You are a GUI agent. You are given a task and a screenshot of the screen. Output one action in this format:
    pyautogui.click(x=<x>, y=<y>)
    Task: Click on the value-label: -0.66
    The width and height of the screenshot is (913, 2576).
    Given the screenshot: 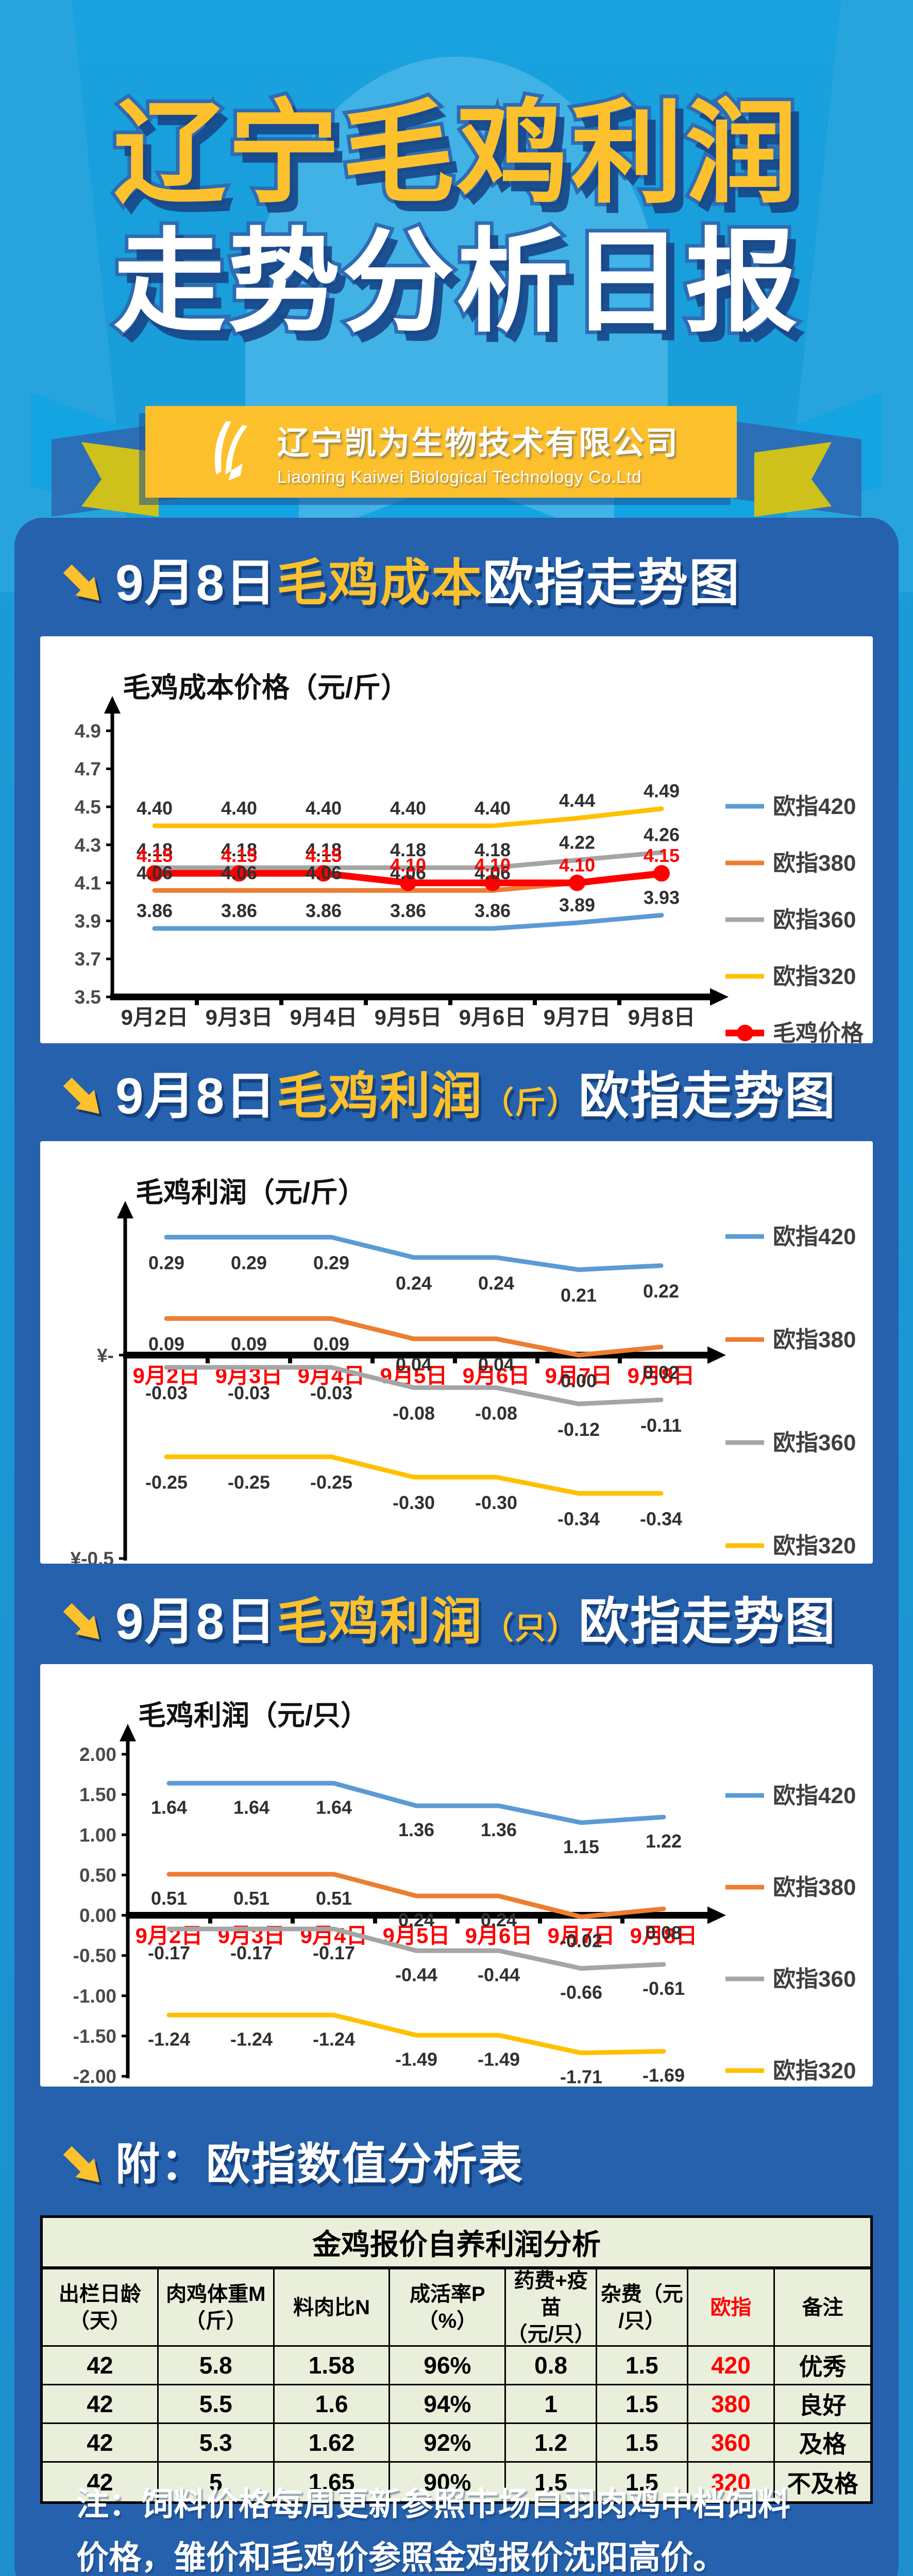 What is the action you would take?
    pyautogui.click(x=581, y=1992)
    